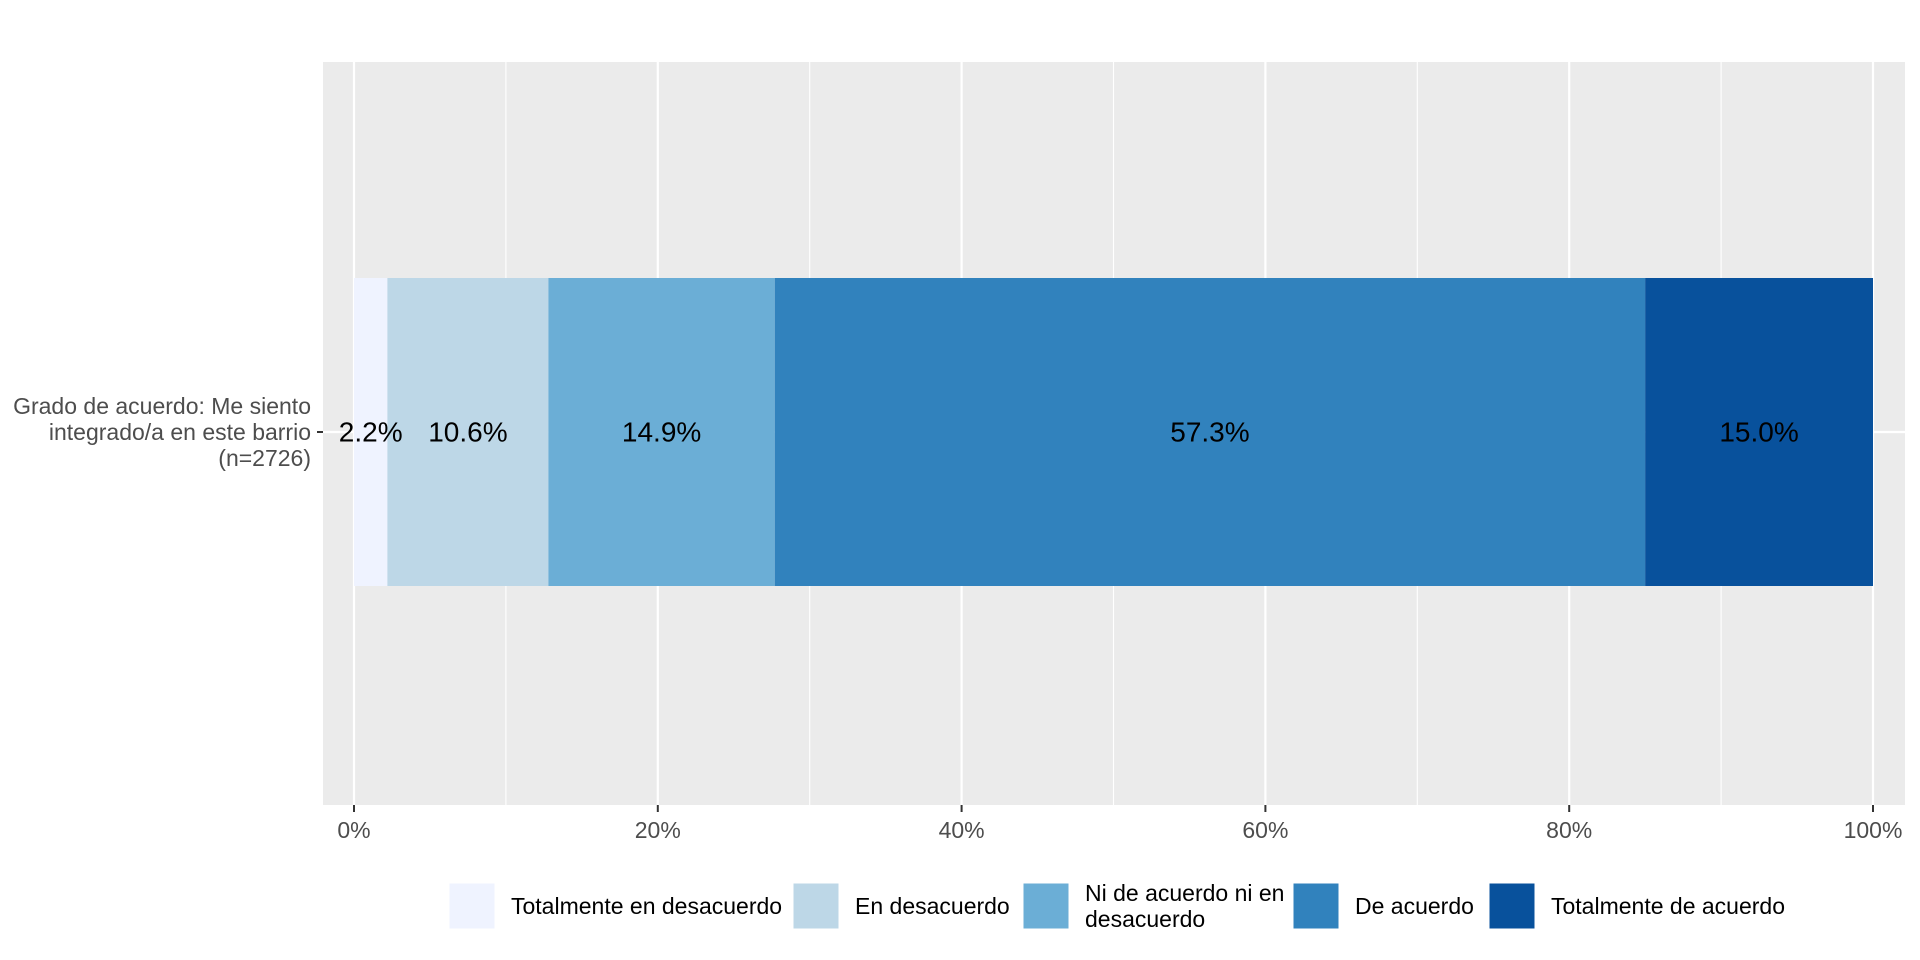  Describe the element at coordinates (1873, 830) in the screenshot. I see `x-tick-label: 100%` at that location.